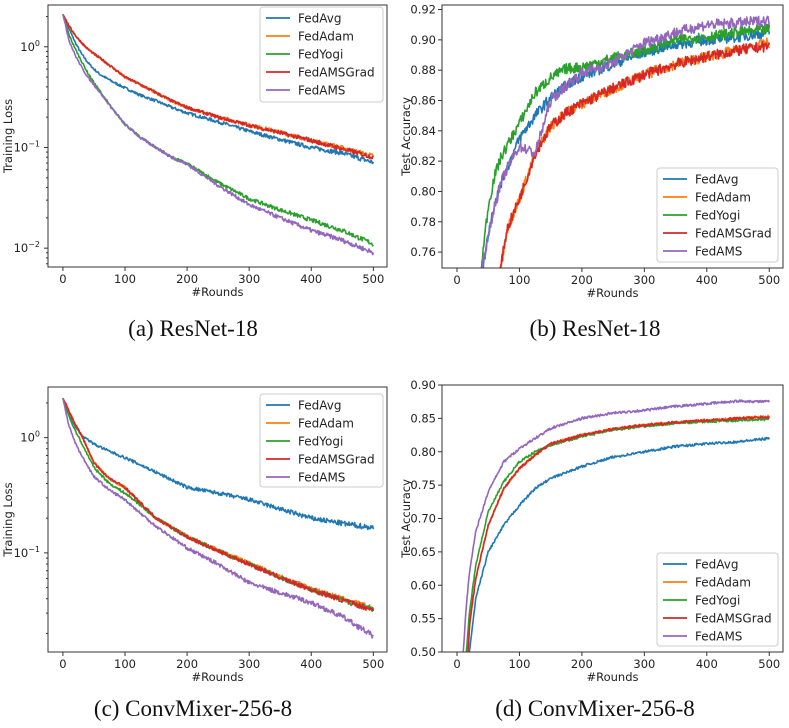 The height and width of the screenshot is (728, 789). Describe the element at coordinates (423, 418) in the screenshot. I see `y-tick-label: 0.85` at that location.